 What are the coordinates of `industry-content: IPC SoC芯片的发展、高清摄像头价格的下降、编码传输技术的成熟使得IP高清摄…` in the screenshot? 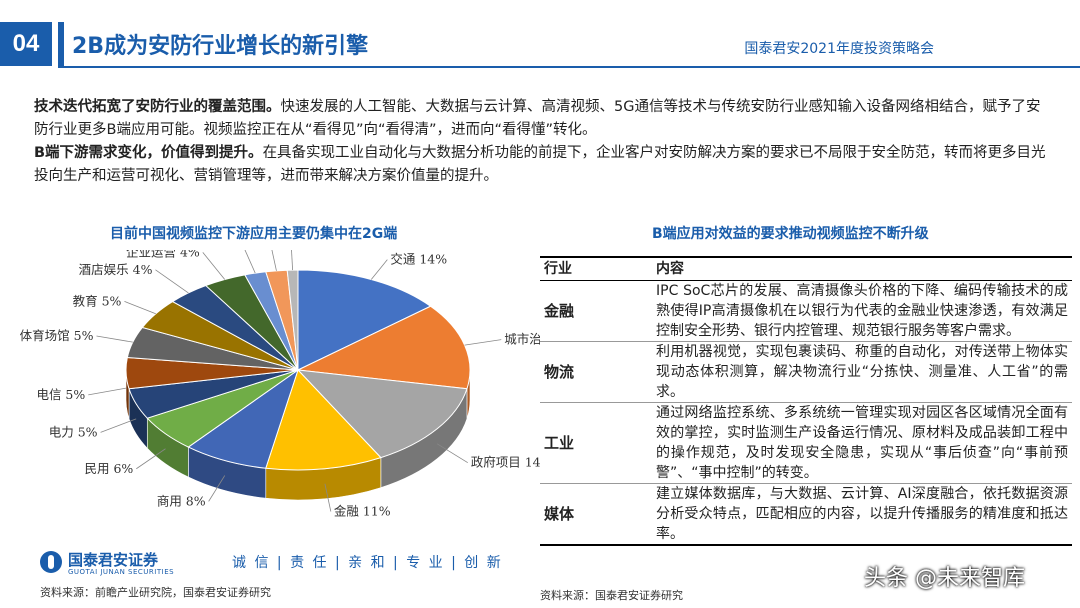 It's located at (862, 311).